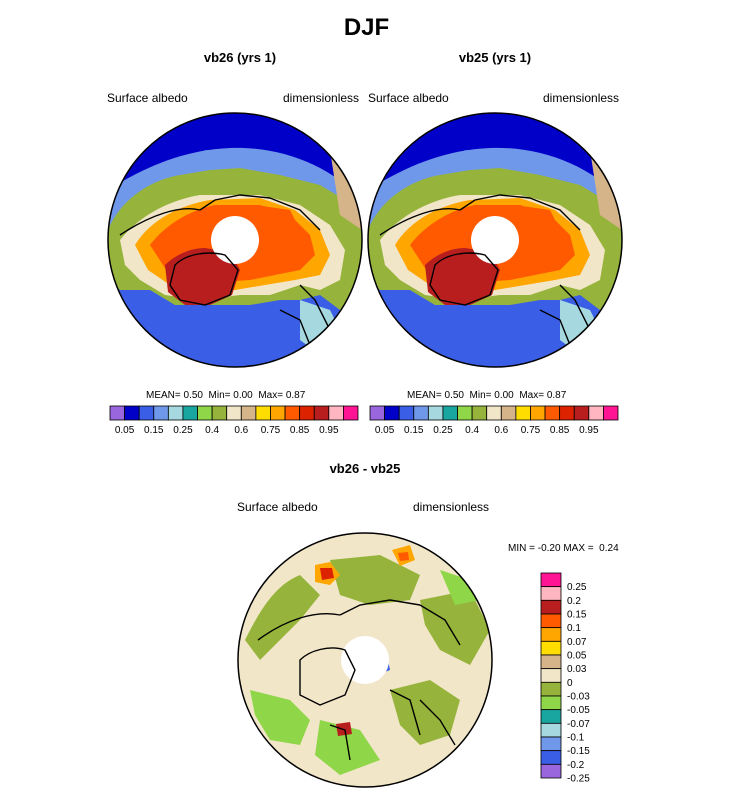 This screenshot has height=788, width=733. I want to click on map3-positive-spot-1-core, so click(327, 574).